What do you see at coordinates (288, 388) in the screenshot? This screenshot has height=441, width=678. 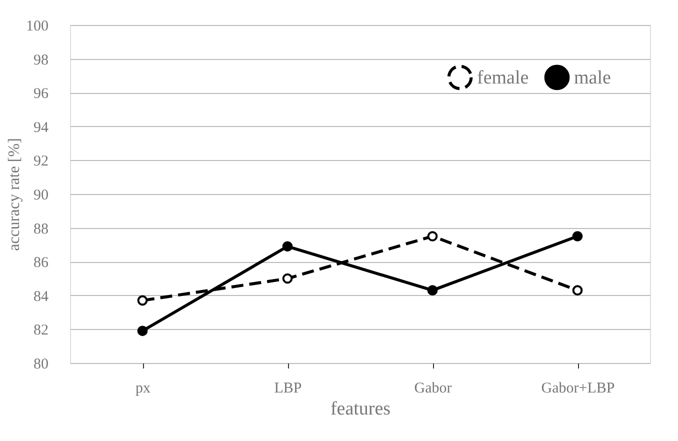 I see `x-tick-label: LBP` at bounding box center [288, 388].